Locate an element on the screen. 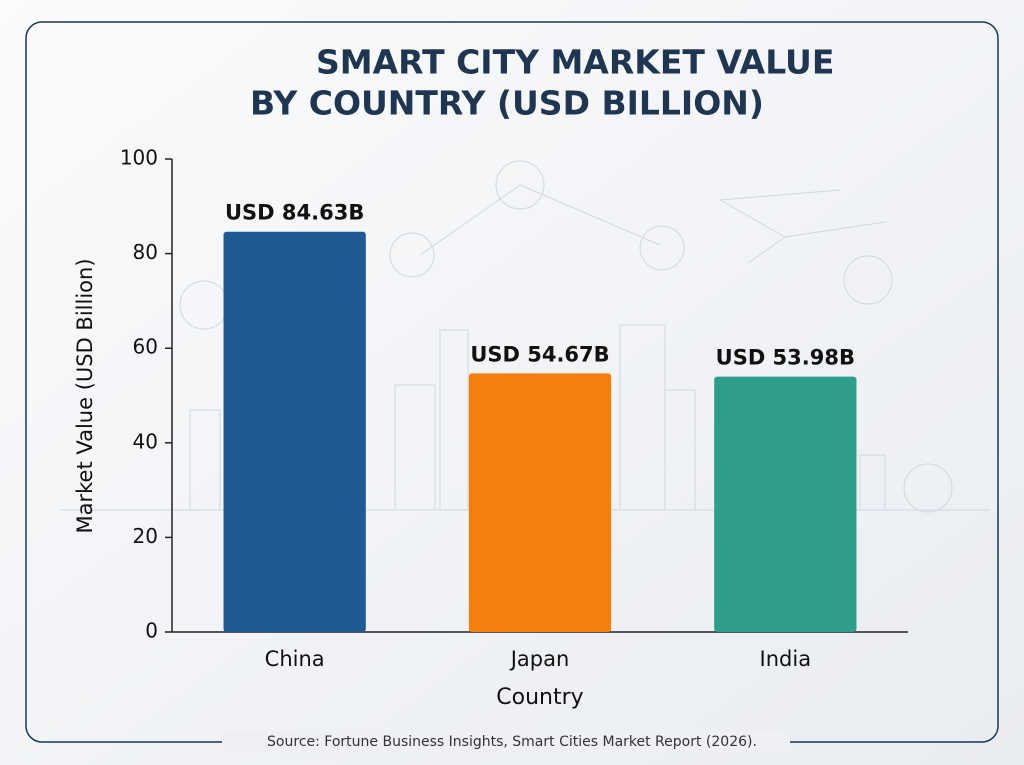 This screenshot has height=765, width=1024. y-tick-label: 80 is located at coordinates (145, 252).